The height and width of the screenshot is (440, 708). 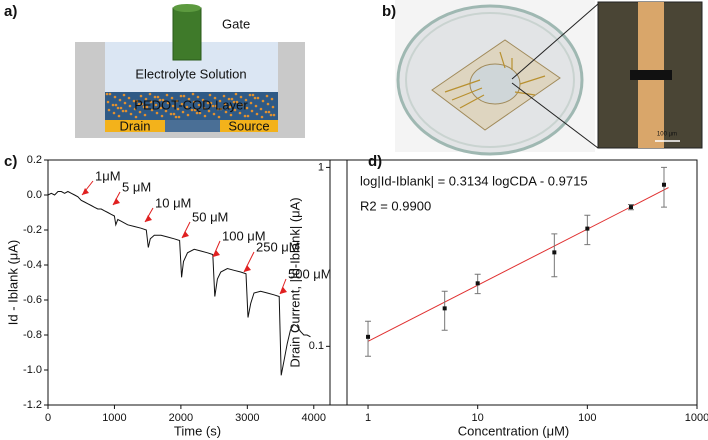 I want to click on panel-label: c), so click(x=10, y=161).